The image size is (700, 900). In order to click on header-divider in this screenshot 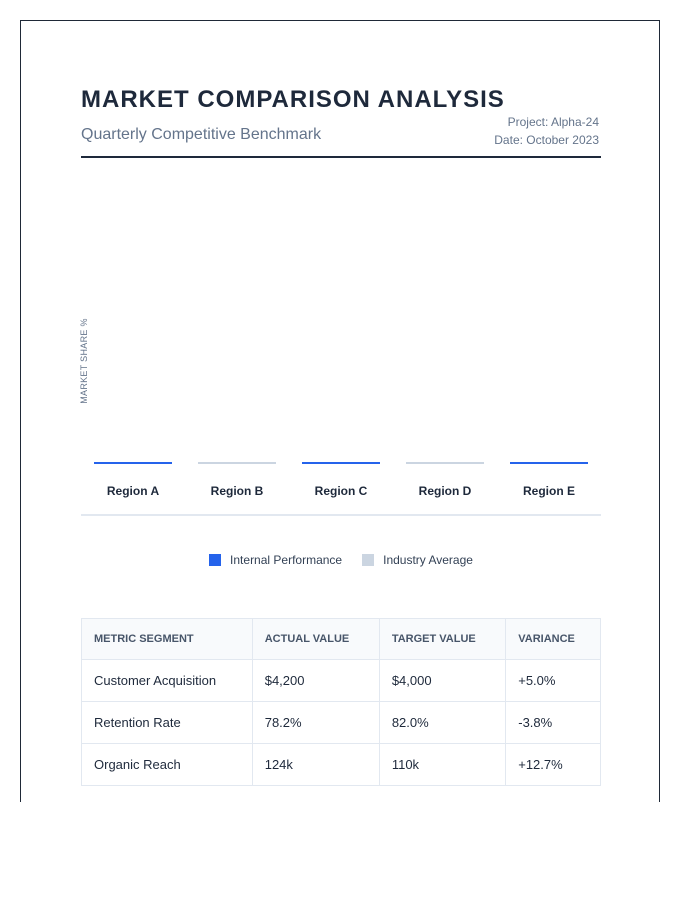, I will do `click(341, 157)`.